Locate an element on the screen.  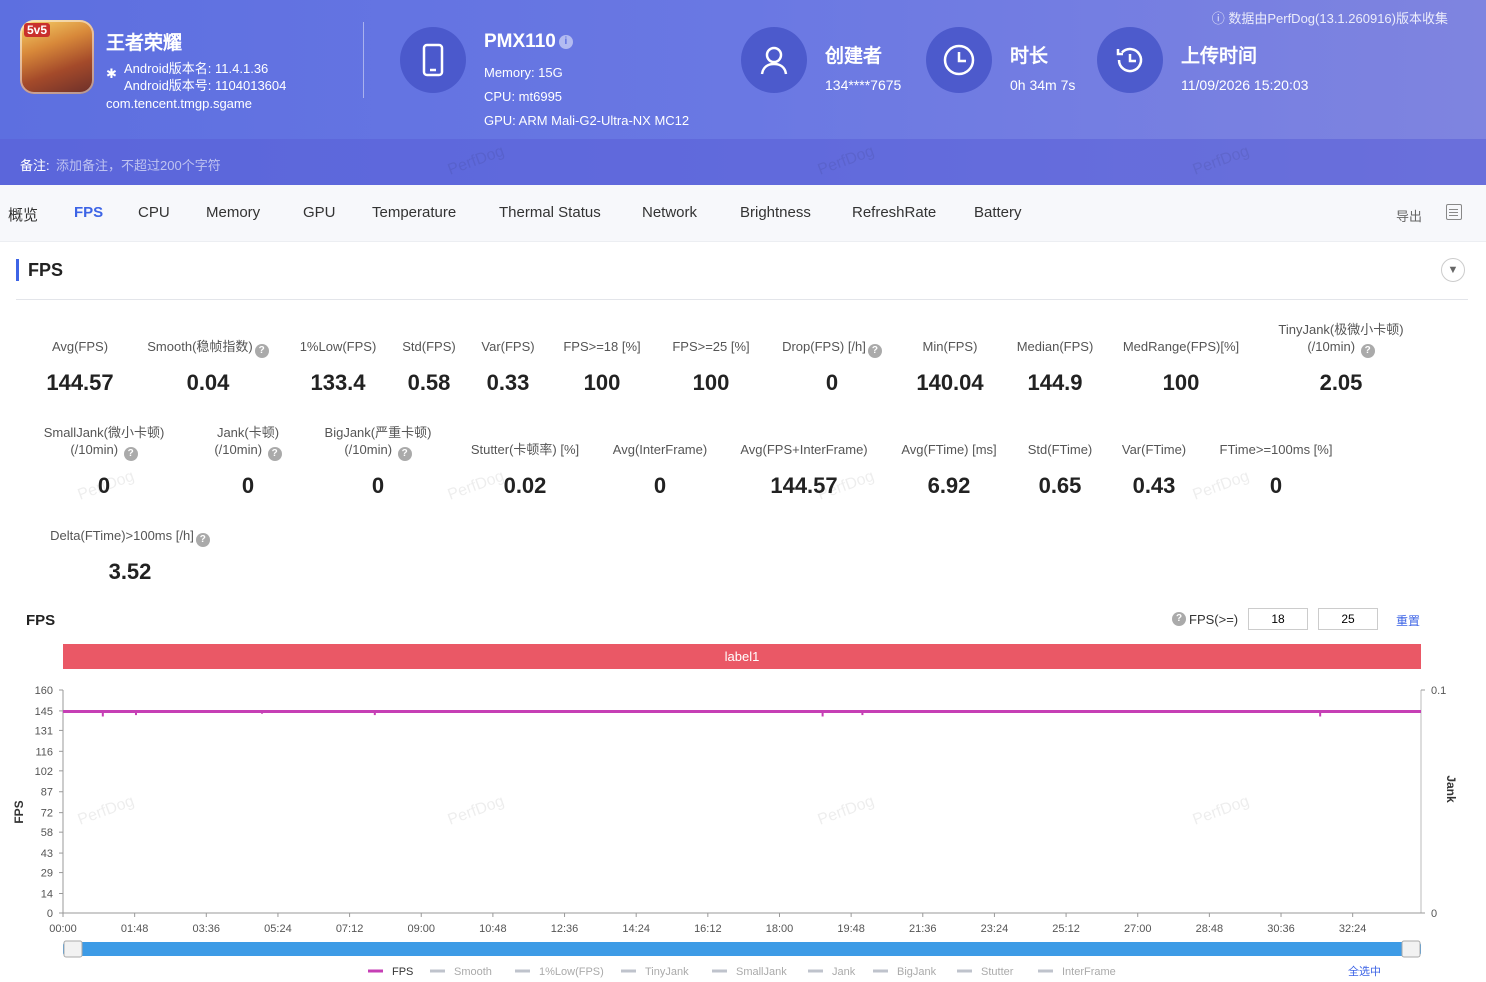
tab-brightness: Brightness is located at coordinates (775, 212).